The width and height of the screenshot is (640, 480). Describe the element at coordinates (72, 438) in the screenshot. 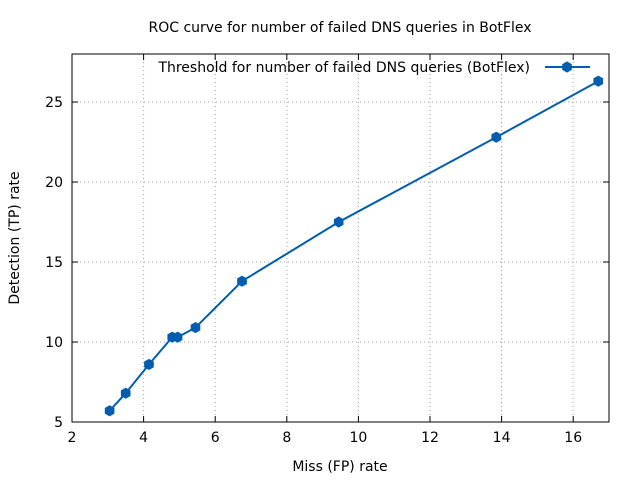

I see `x-tick-label: 2` at that location.